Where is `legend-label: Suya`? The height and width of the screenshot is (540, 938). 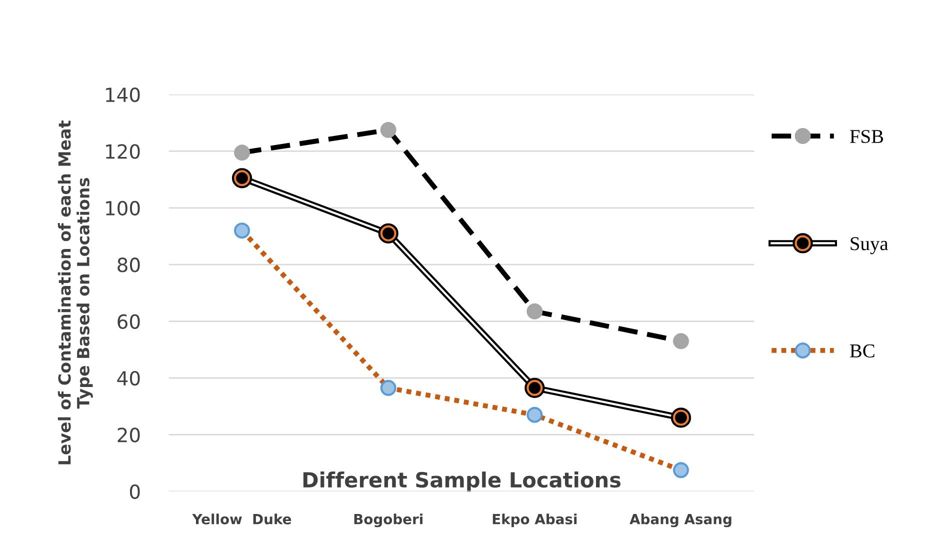 legend-label: Suya is located at coordinates (869, 245).